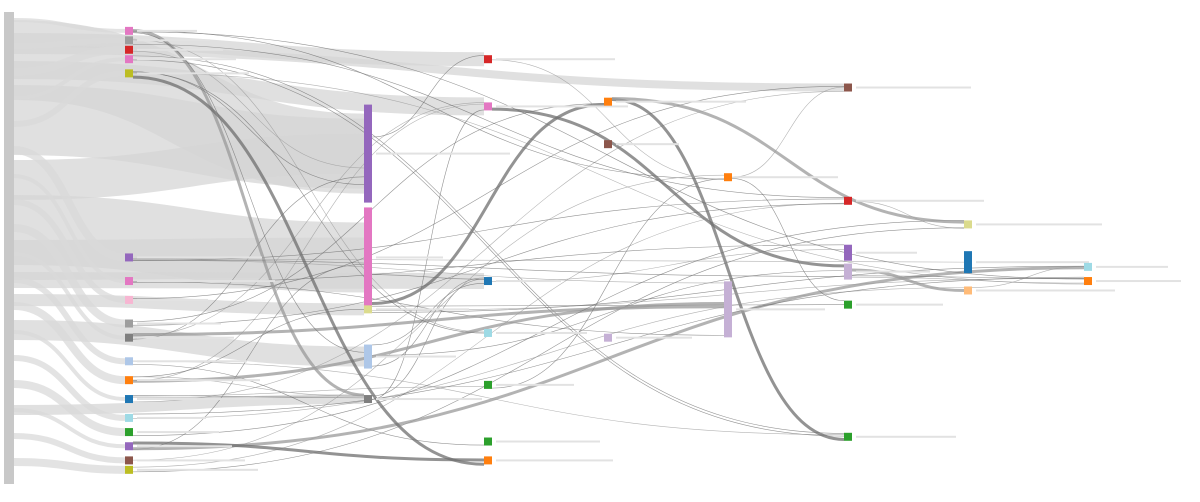 This screenshot has width=1200, height=502. I want to click on sankey-node-m5, so click(368, 399).